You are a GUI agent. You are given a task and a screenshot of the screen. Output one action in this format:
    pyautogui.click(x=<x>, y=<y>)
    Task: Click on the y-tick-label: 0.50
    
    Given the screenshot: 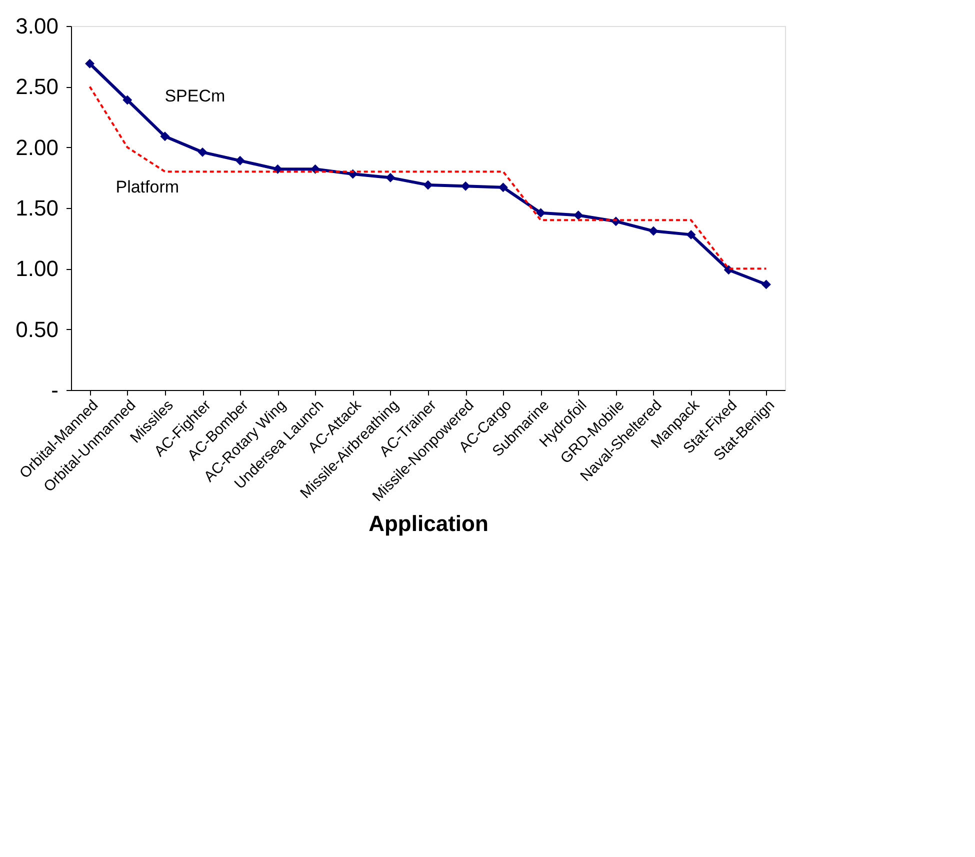 What is the action you would take?
    pyautogui.click(x=37, y=329)
    